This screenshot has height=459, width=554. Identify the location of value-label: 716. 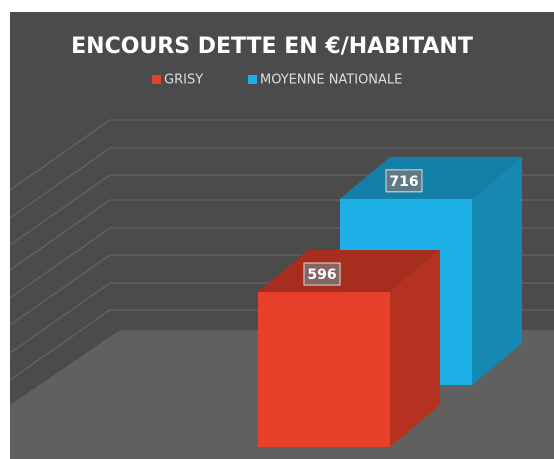
(403, 182).